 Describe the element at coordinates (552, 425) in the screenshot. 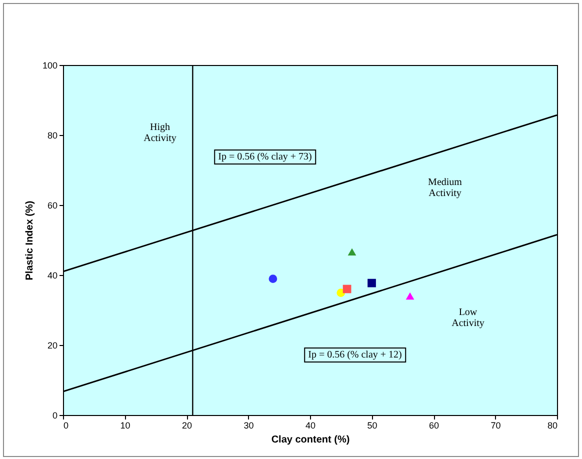

I see `x-tick-label: 80` at that location.